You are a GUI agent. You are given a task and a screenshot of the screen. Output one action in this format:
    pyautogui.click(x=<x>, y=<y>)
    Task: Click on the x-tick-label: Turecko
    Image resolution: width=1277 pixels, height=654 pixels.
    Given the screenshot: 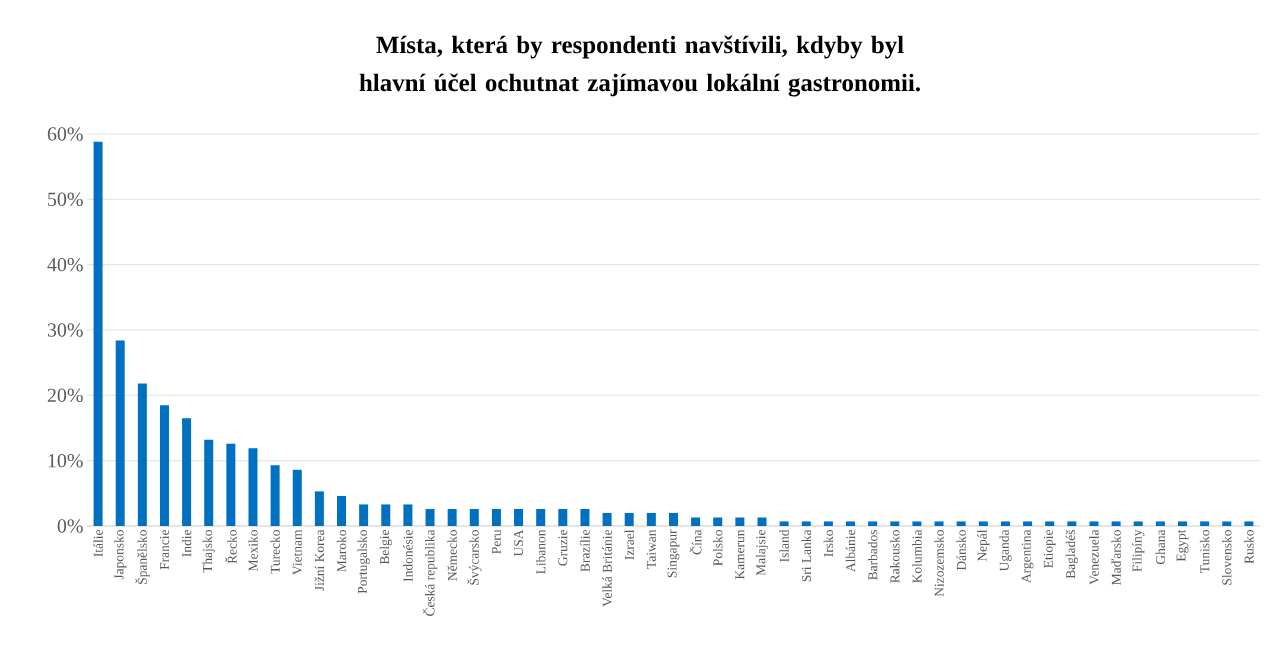 What is the action you would take?
    pyautogui.click(x=275, y=552)
    